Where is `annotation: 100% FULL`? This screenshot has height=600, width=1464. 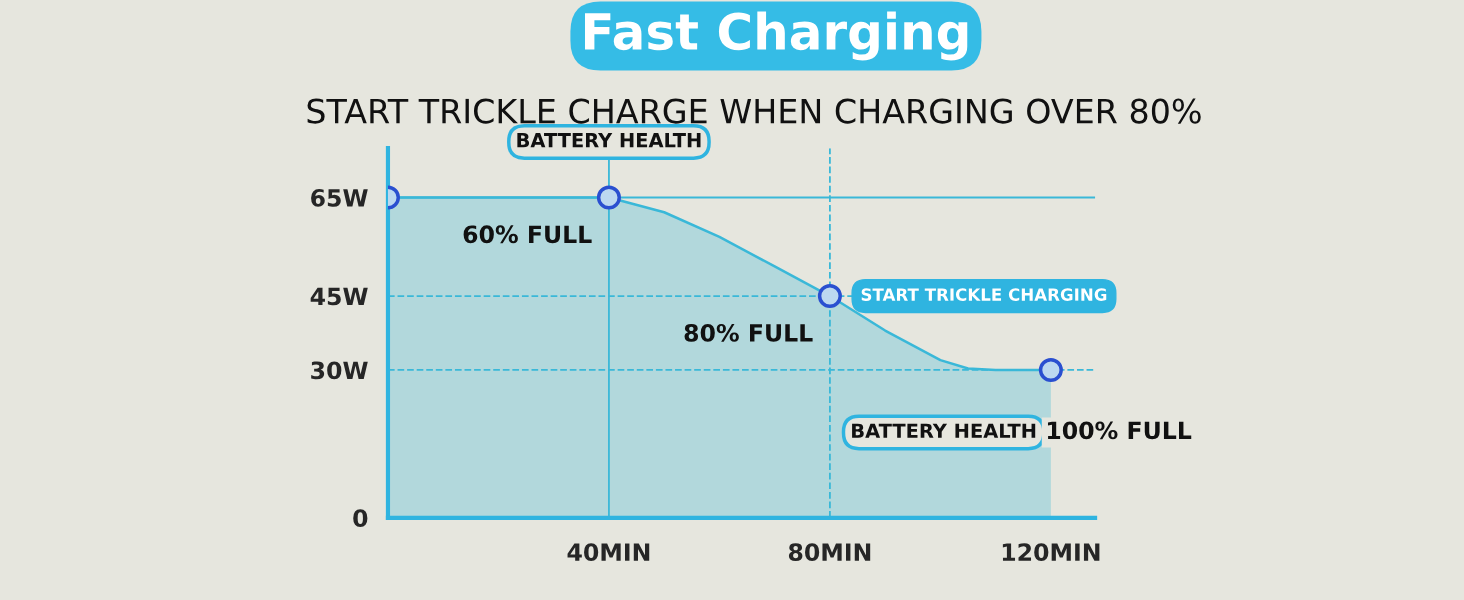 annotation: 100% FULL is located at coordinates (1119, 430).